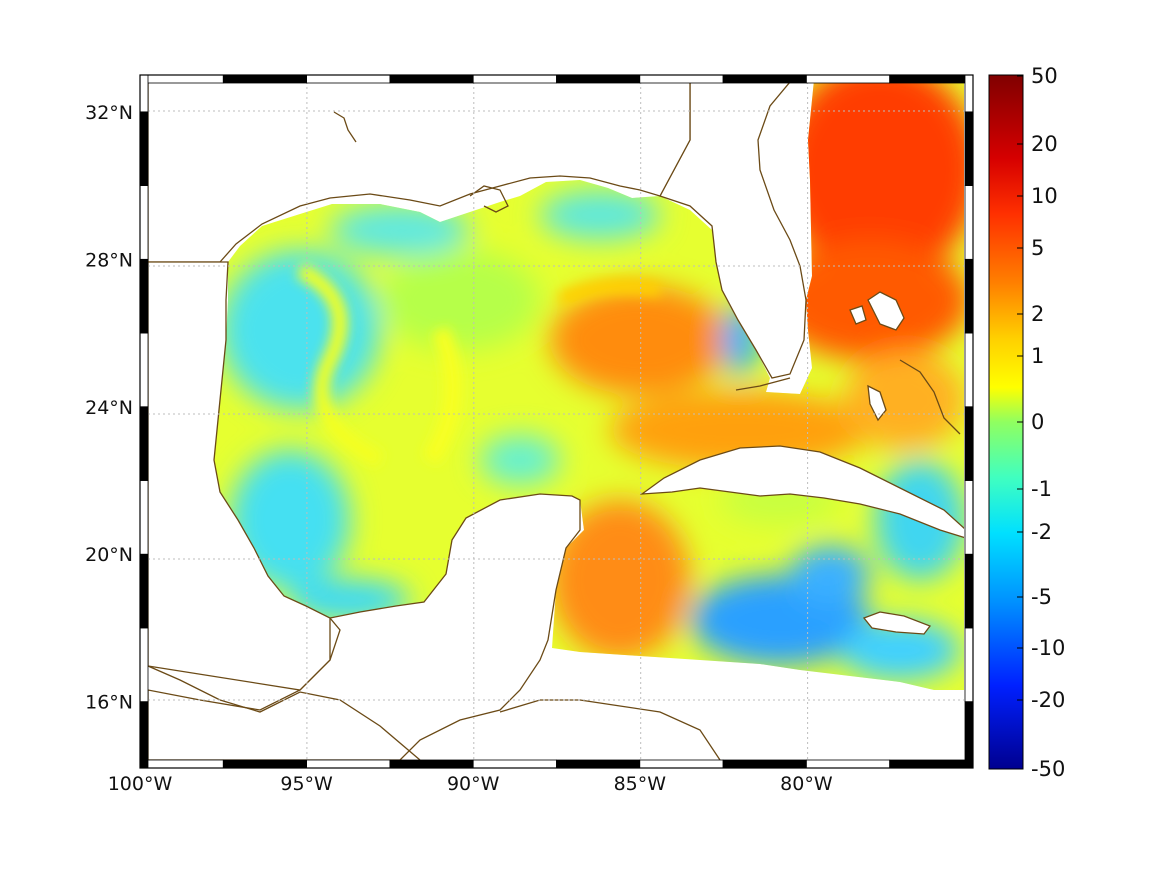 The width and height of the screenshot is (1167, 875). What do you see at coordinates (1044, 196) in the screenshot?
I see `colorbar-tick-label: 10` at bounding box center [1044, 196].